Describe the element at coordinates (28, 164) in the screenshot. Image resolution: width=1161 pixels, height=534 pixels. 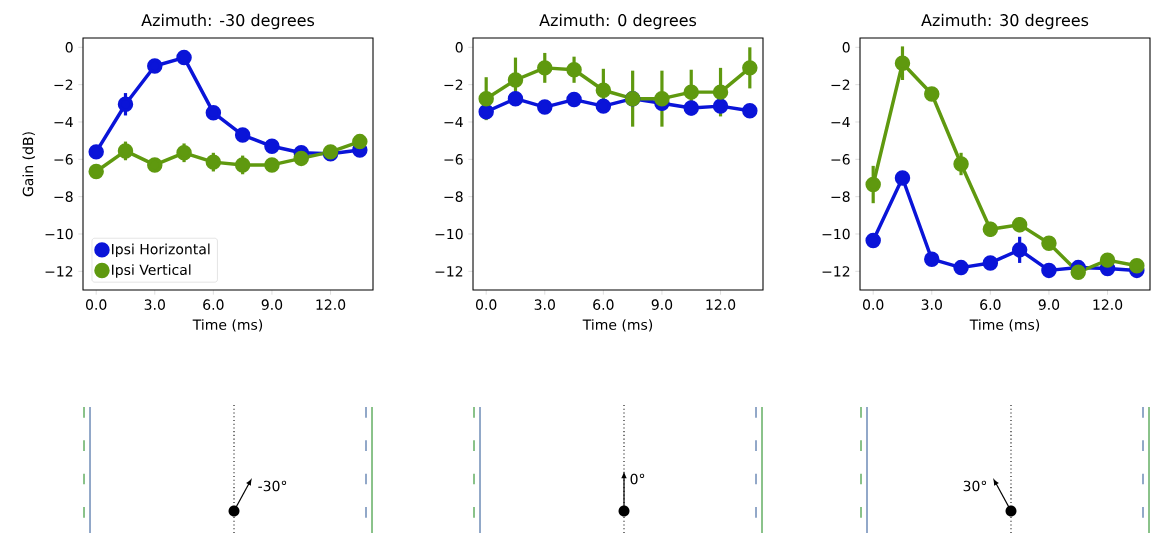
I see `y-axis-title: Gain (dB)` at that location.